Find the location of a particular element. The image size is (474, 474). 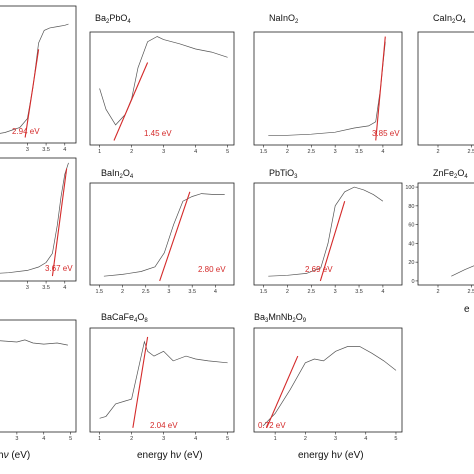

band-gap-label: 3.67 eV is located at coordinates (59, 268).